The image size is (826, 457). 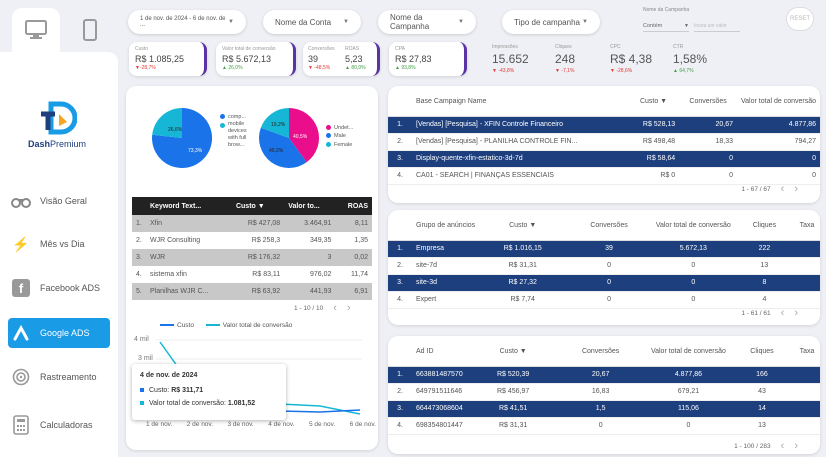 What do you see at coordinates (145, 358) in the screenshot?
I see `y-tick: 3 mil` at bounding box center [145, 358].